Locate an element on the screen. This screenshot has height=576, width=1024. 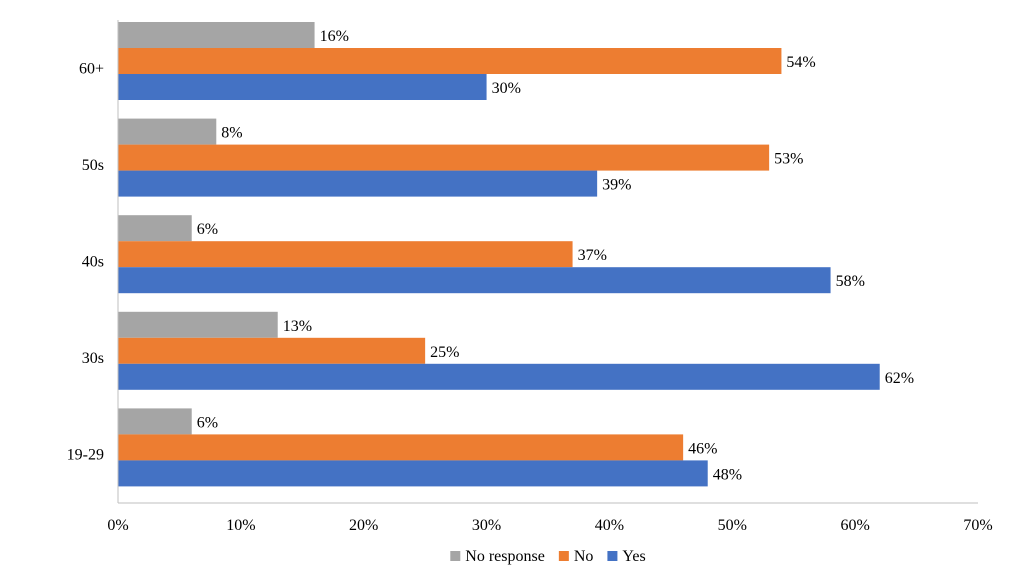
category-labels-group: 60+ 50s 40s 30s 19-29 is located at coordinates (85, 261).